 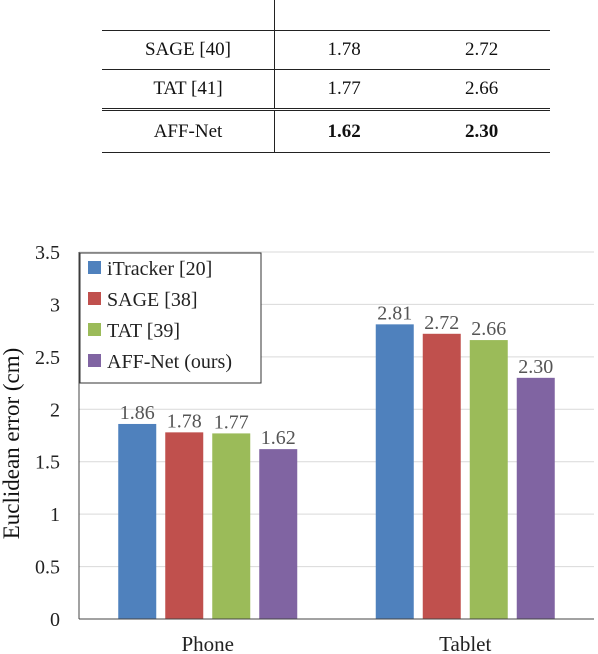 I want to click on x-tick-label: Phone, so click(x=208, y=643).